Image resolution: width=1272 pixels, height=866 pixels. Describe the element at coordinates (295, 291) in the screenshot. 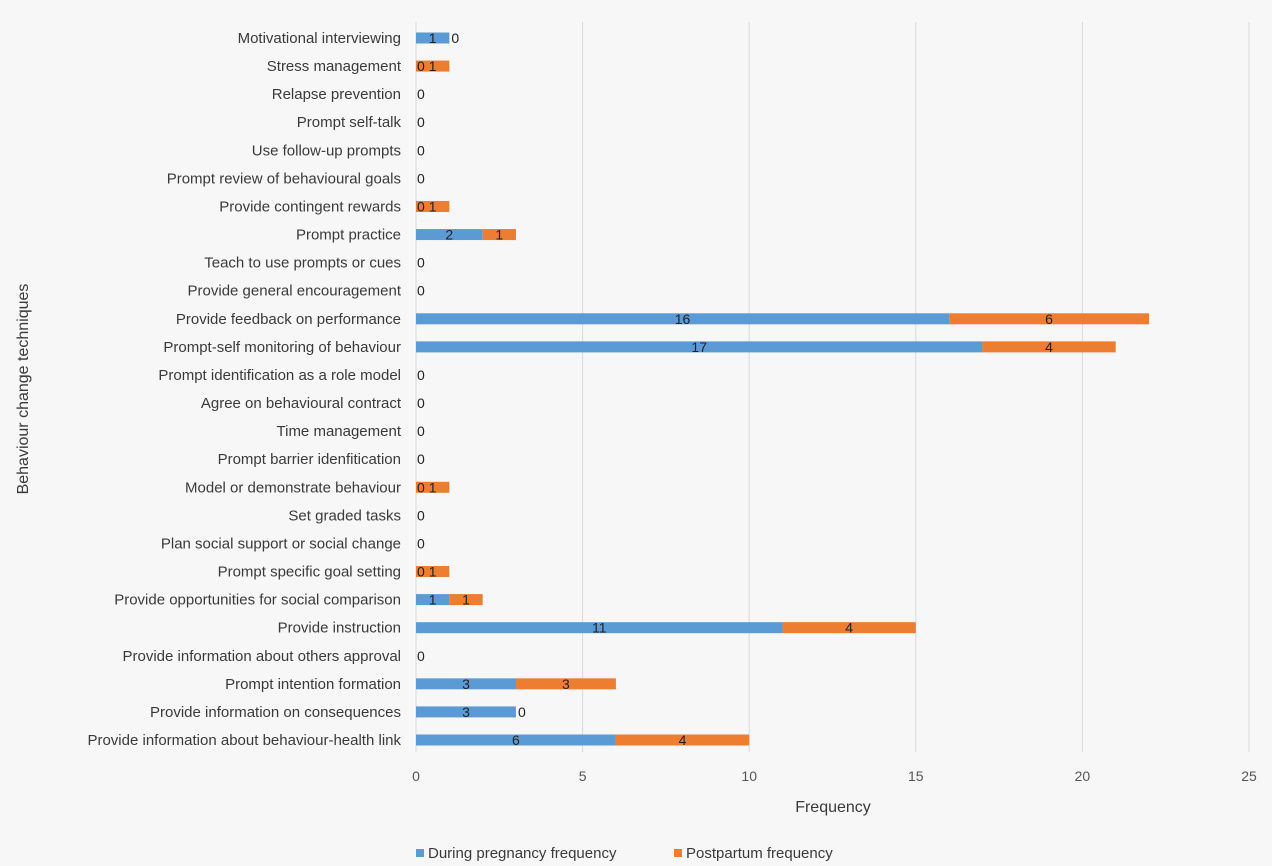

I see `category-label: Provide general encouragement` at that location.